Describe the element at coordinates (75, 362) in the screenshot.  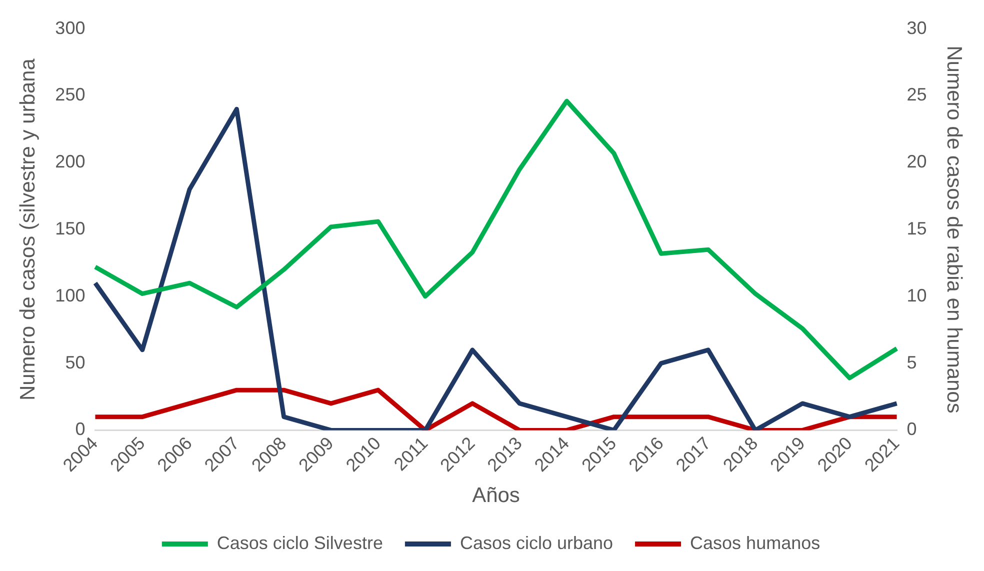
I see `y-tick-label: 50` at that location.